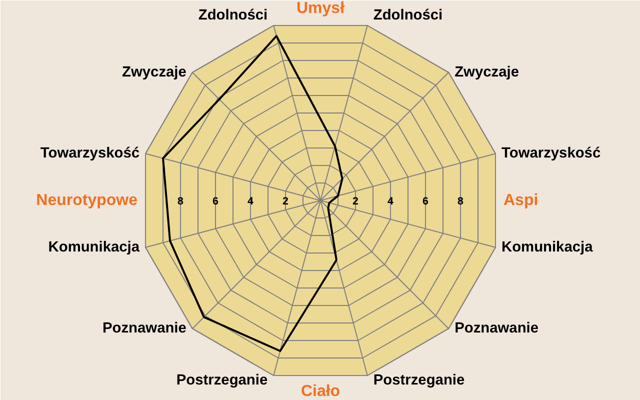 Image resolution: width=640 pixels, height=400 pixels. I want to click on text: Umysł, so click(321, 8).